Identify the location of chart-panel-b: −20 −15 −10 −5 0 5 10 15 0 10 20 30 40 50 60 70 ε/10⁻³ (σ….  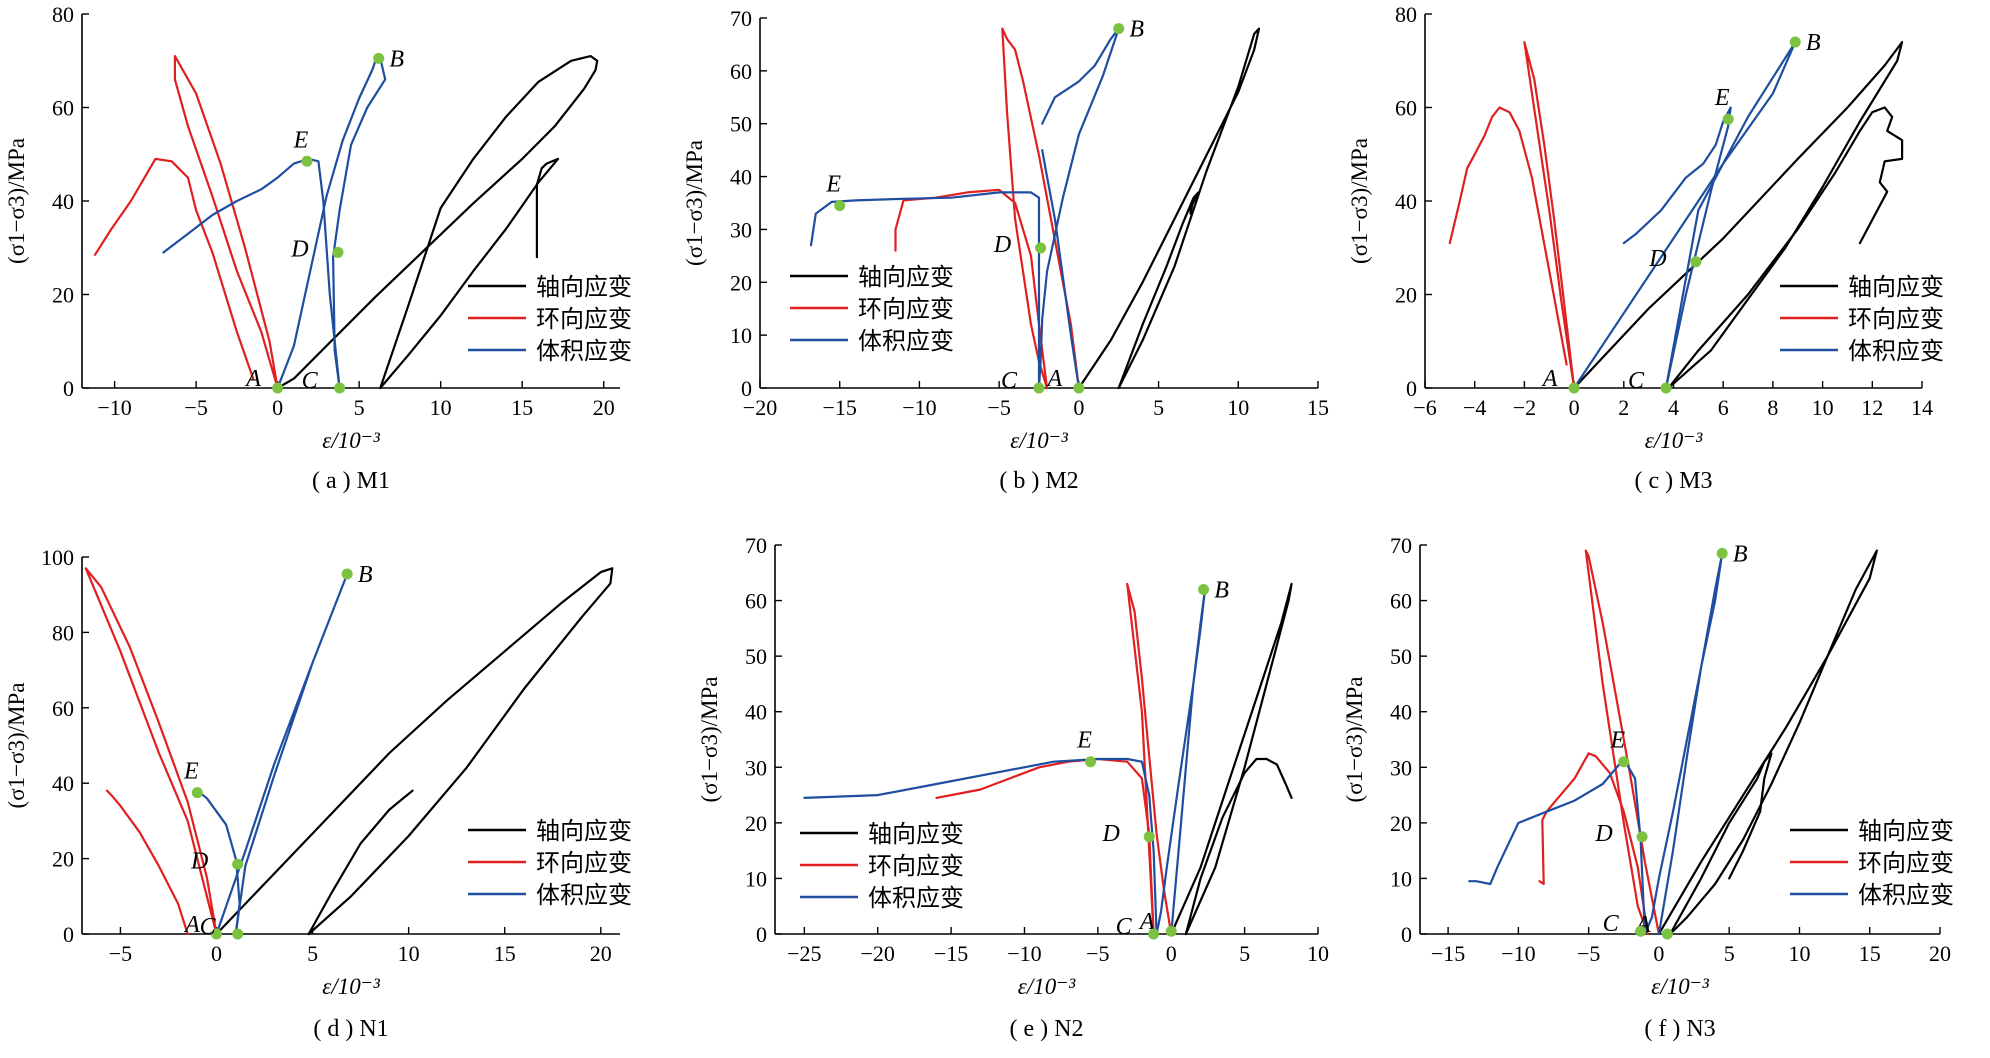
(1005, 250).